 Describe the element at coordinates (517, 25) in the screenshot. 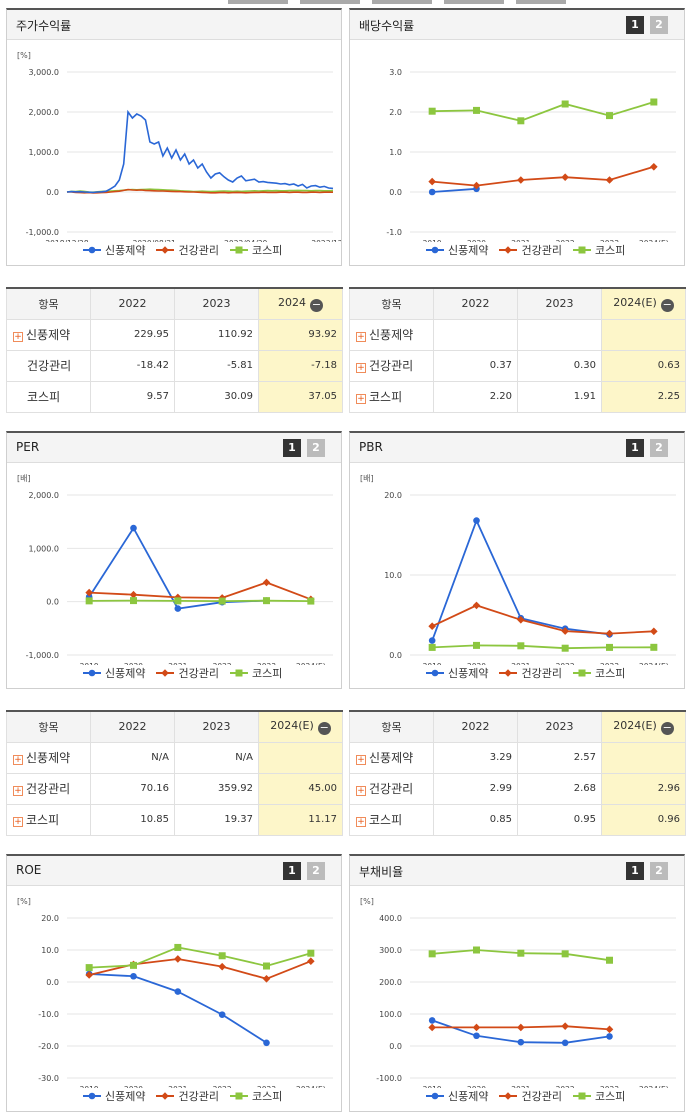

I see `panel-header: 배당수익률 1 2` at that location.